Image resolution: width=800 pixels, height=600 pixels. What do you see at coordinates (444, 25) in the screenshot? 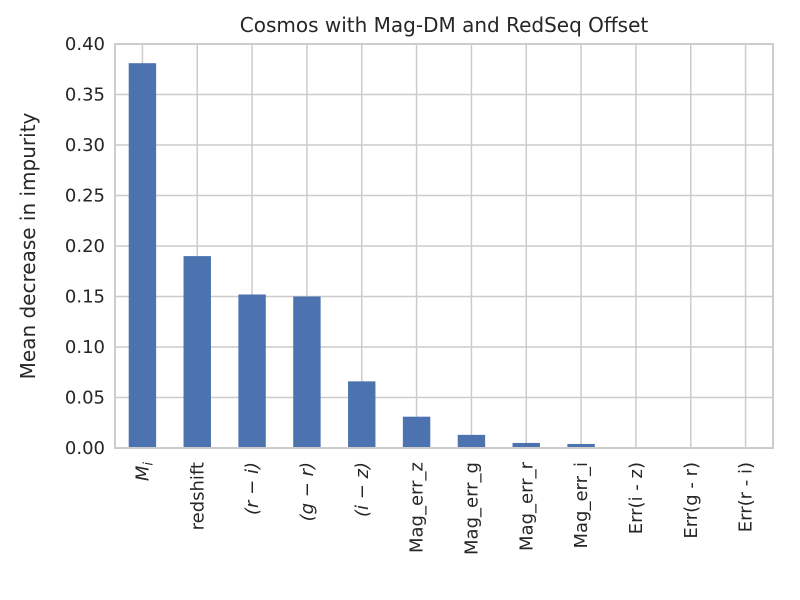
I see `chart-title: Cosmos with Mag-DM and RedSeq Offset` at bounding box center [444, 25].